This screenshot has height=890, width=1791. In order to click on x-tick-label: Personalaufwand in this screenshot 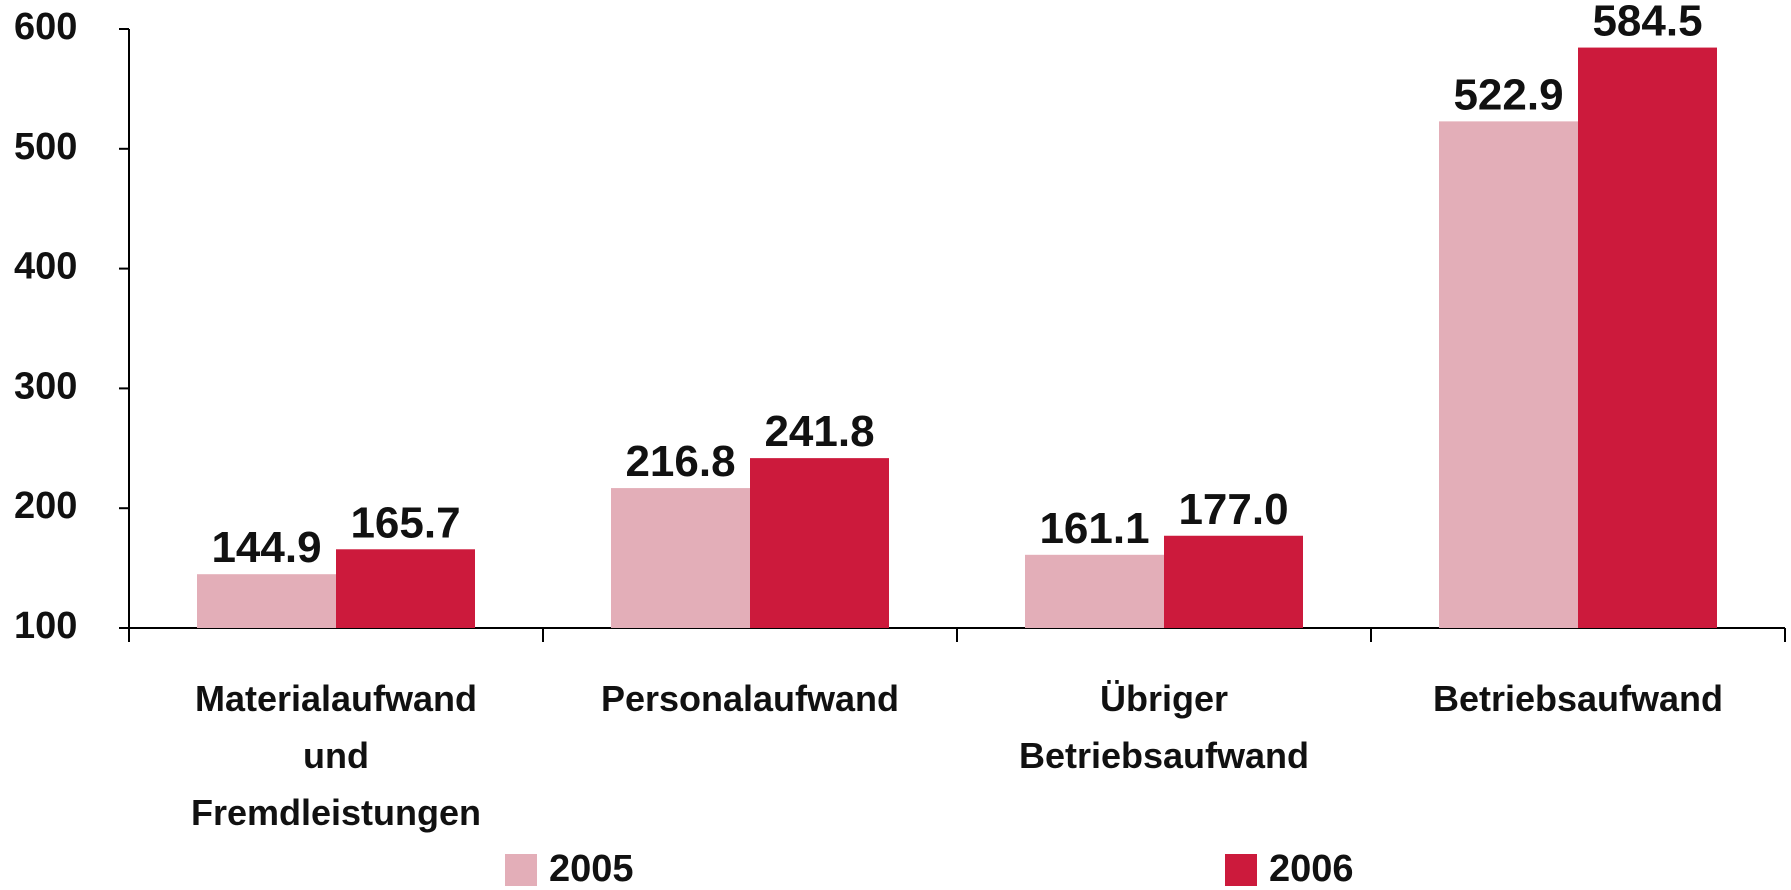, I will do `click(750, 698)`.